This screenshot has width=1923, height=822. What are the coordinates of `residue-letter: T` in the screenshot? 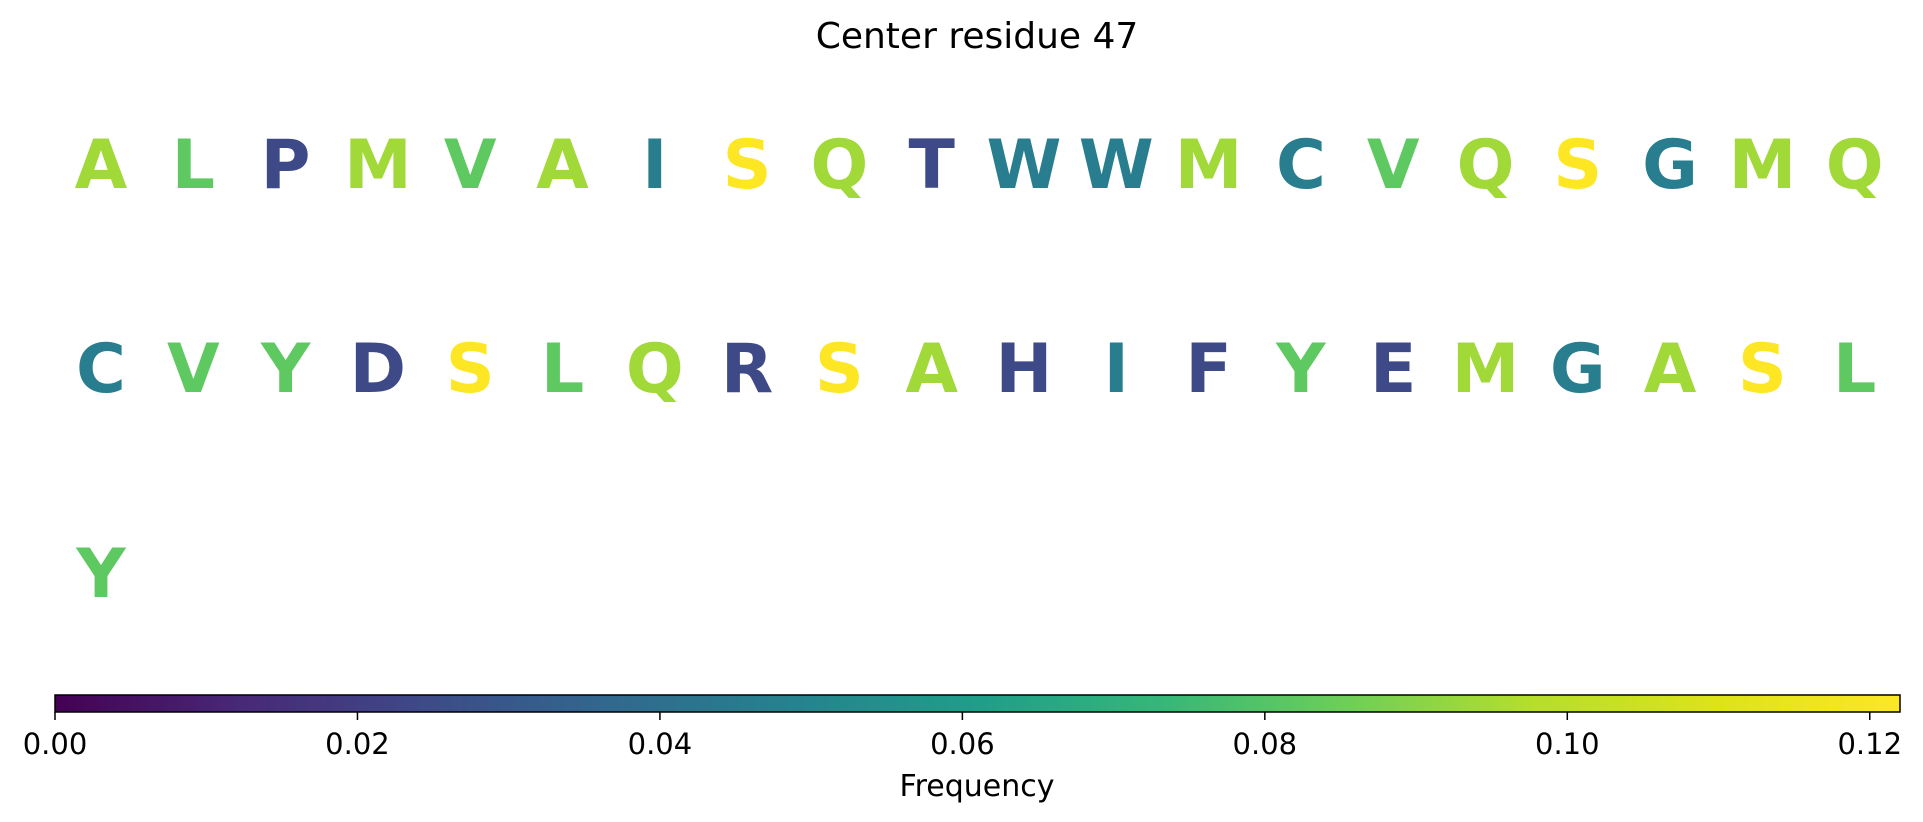 It's located at (932, 165).